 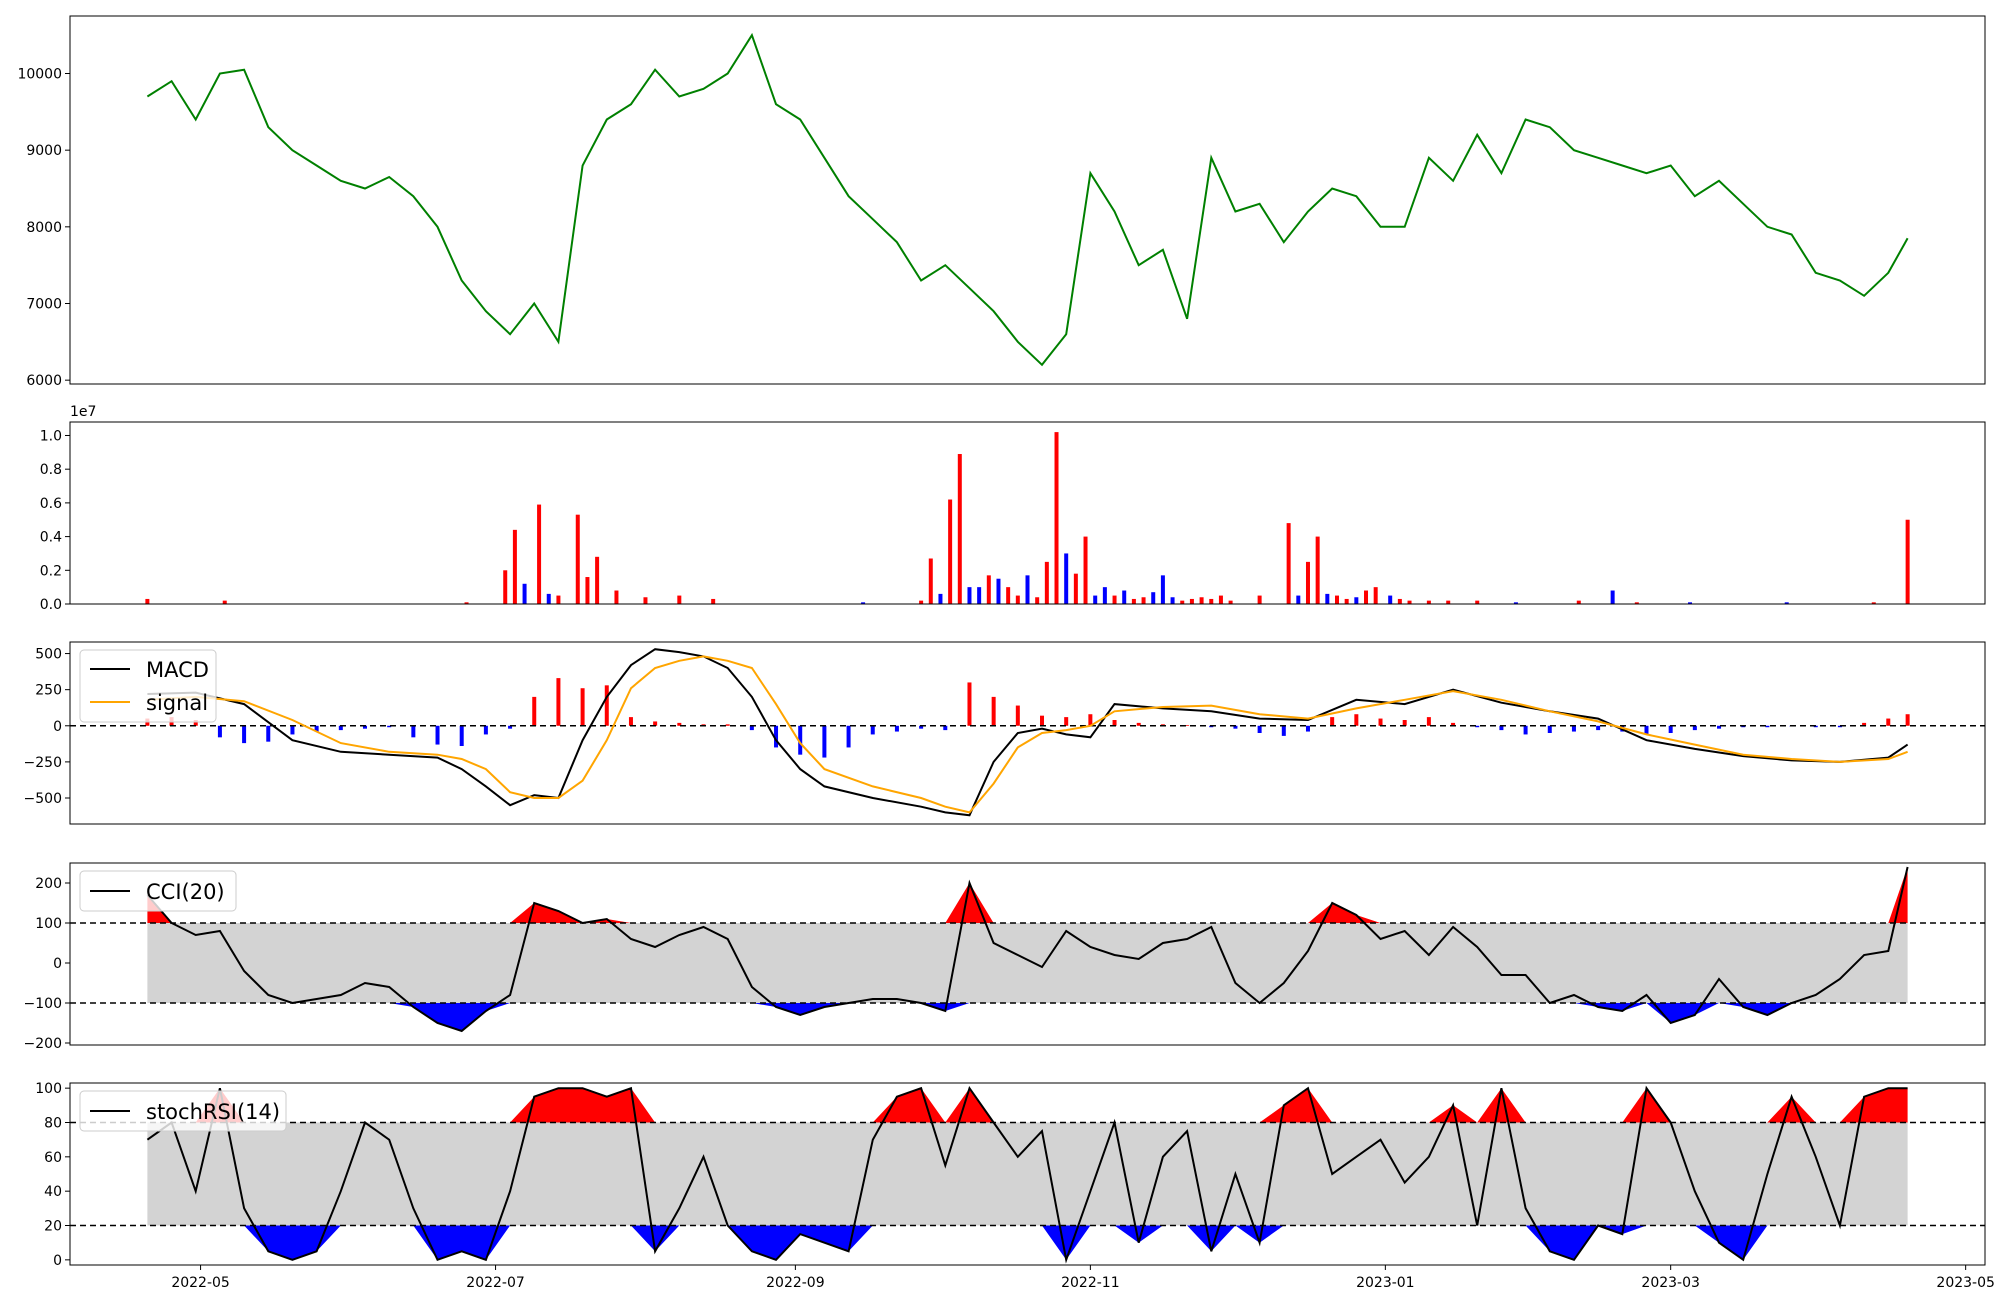 What do you see at coordinates (48, 924) in the screenshot?
I see `cci-y-tick-label: 100` at bounding box center [48, 924].